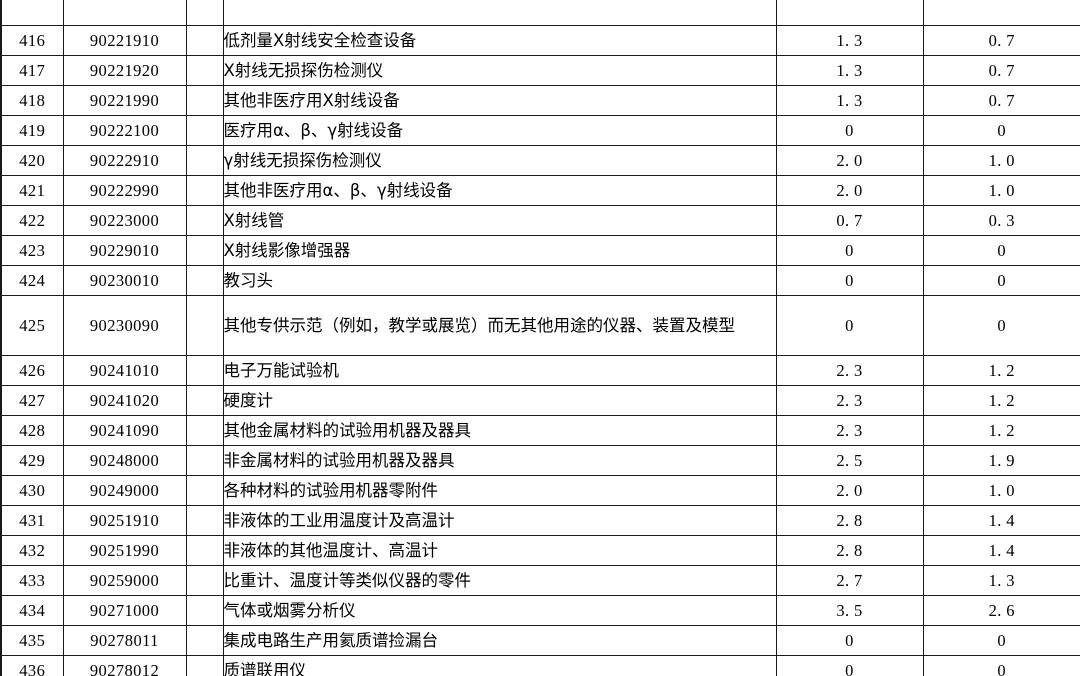 The width and height of the screenshot is (1080, 676). I want to click on cell-description: 质谱联用仪, so click(499, 665).